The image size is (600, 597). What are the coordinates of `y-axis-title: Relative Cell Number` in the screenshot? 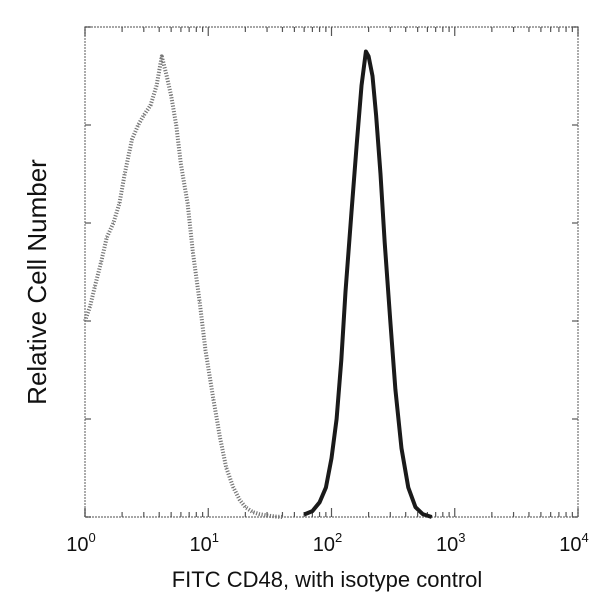 It's located at (37, 282).